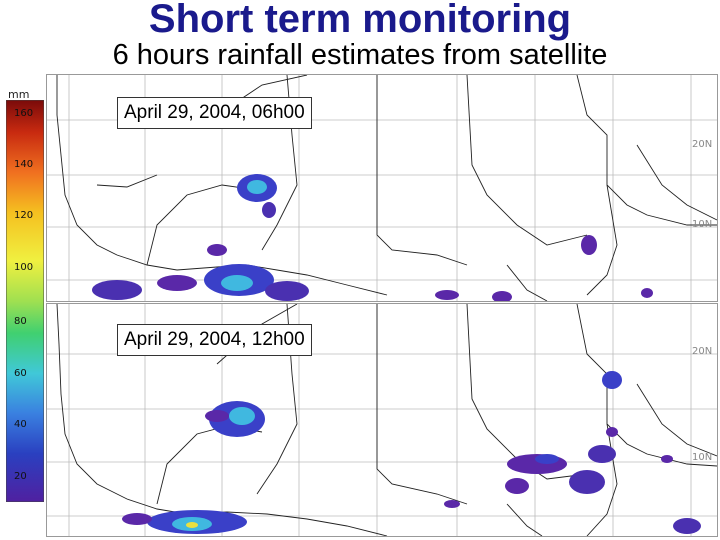 The height and width of the screenshot is (540, 720). What do you see at coordinates (702, 144) in the screenshot?
I see `lat-label-1-top: 20N` at bounding box center [702, 144].